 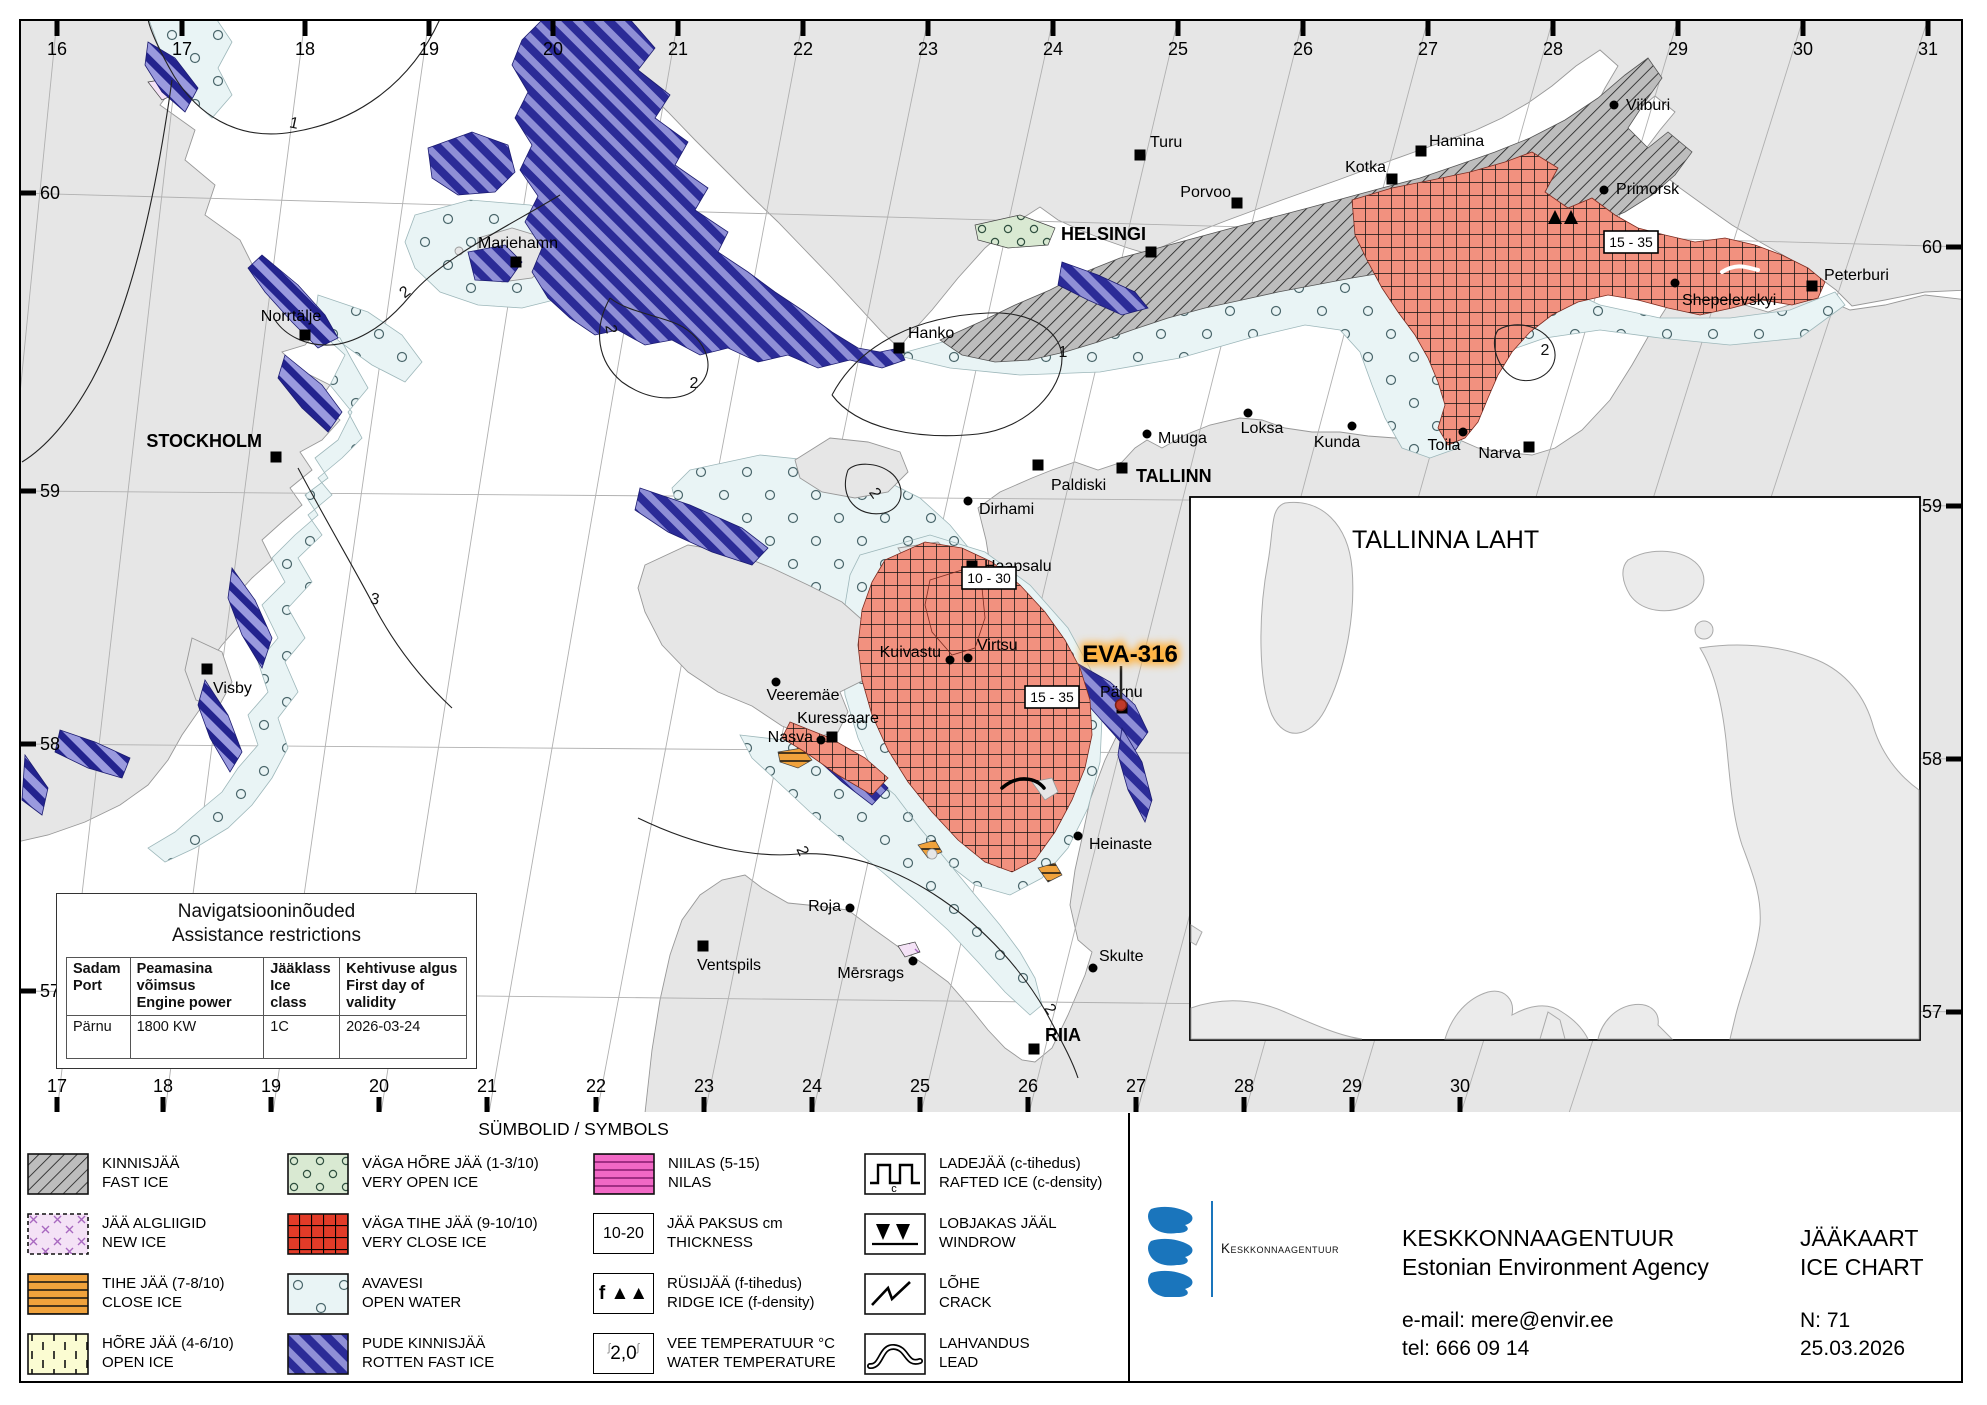 What do you see at coordinates (1130, 654) in the screenshot?
I see `eva-316-label: EVA-316` at bounding box center [1130, 654].